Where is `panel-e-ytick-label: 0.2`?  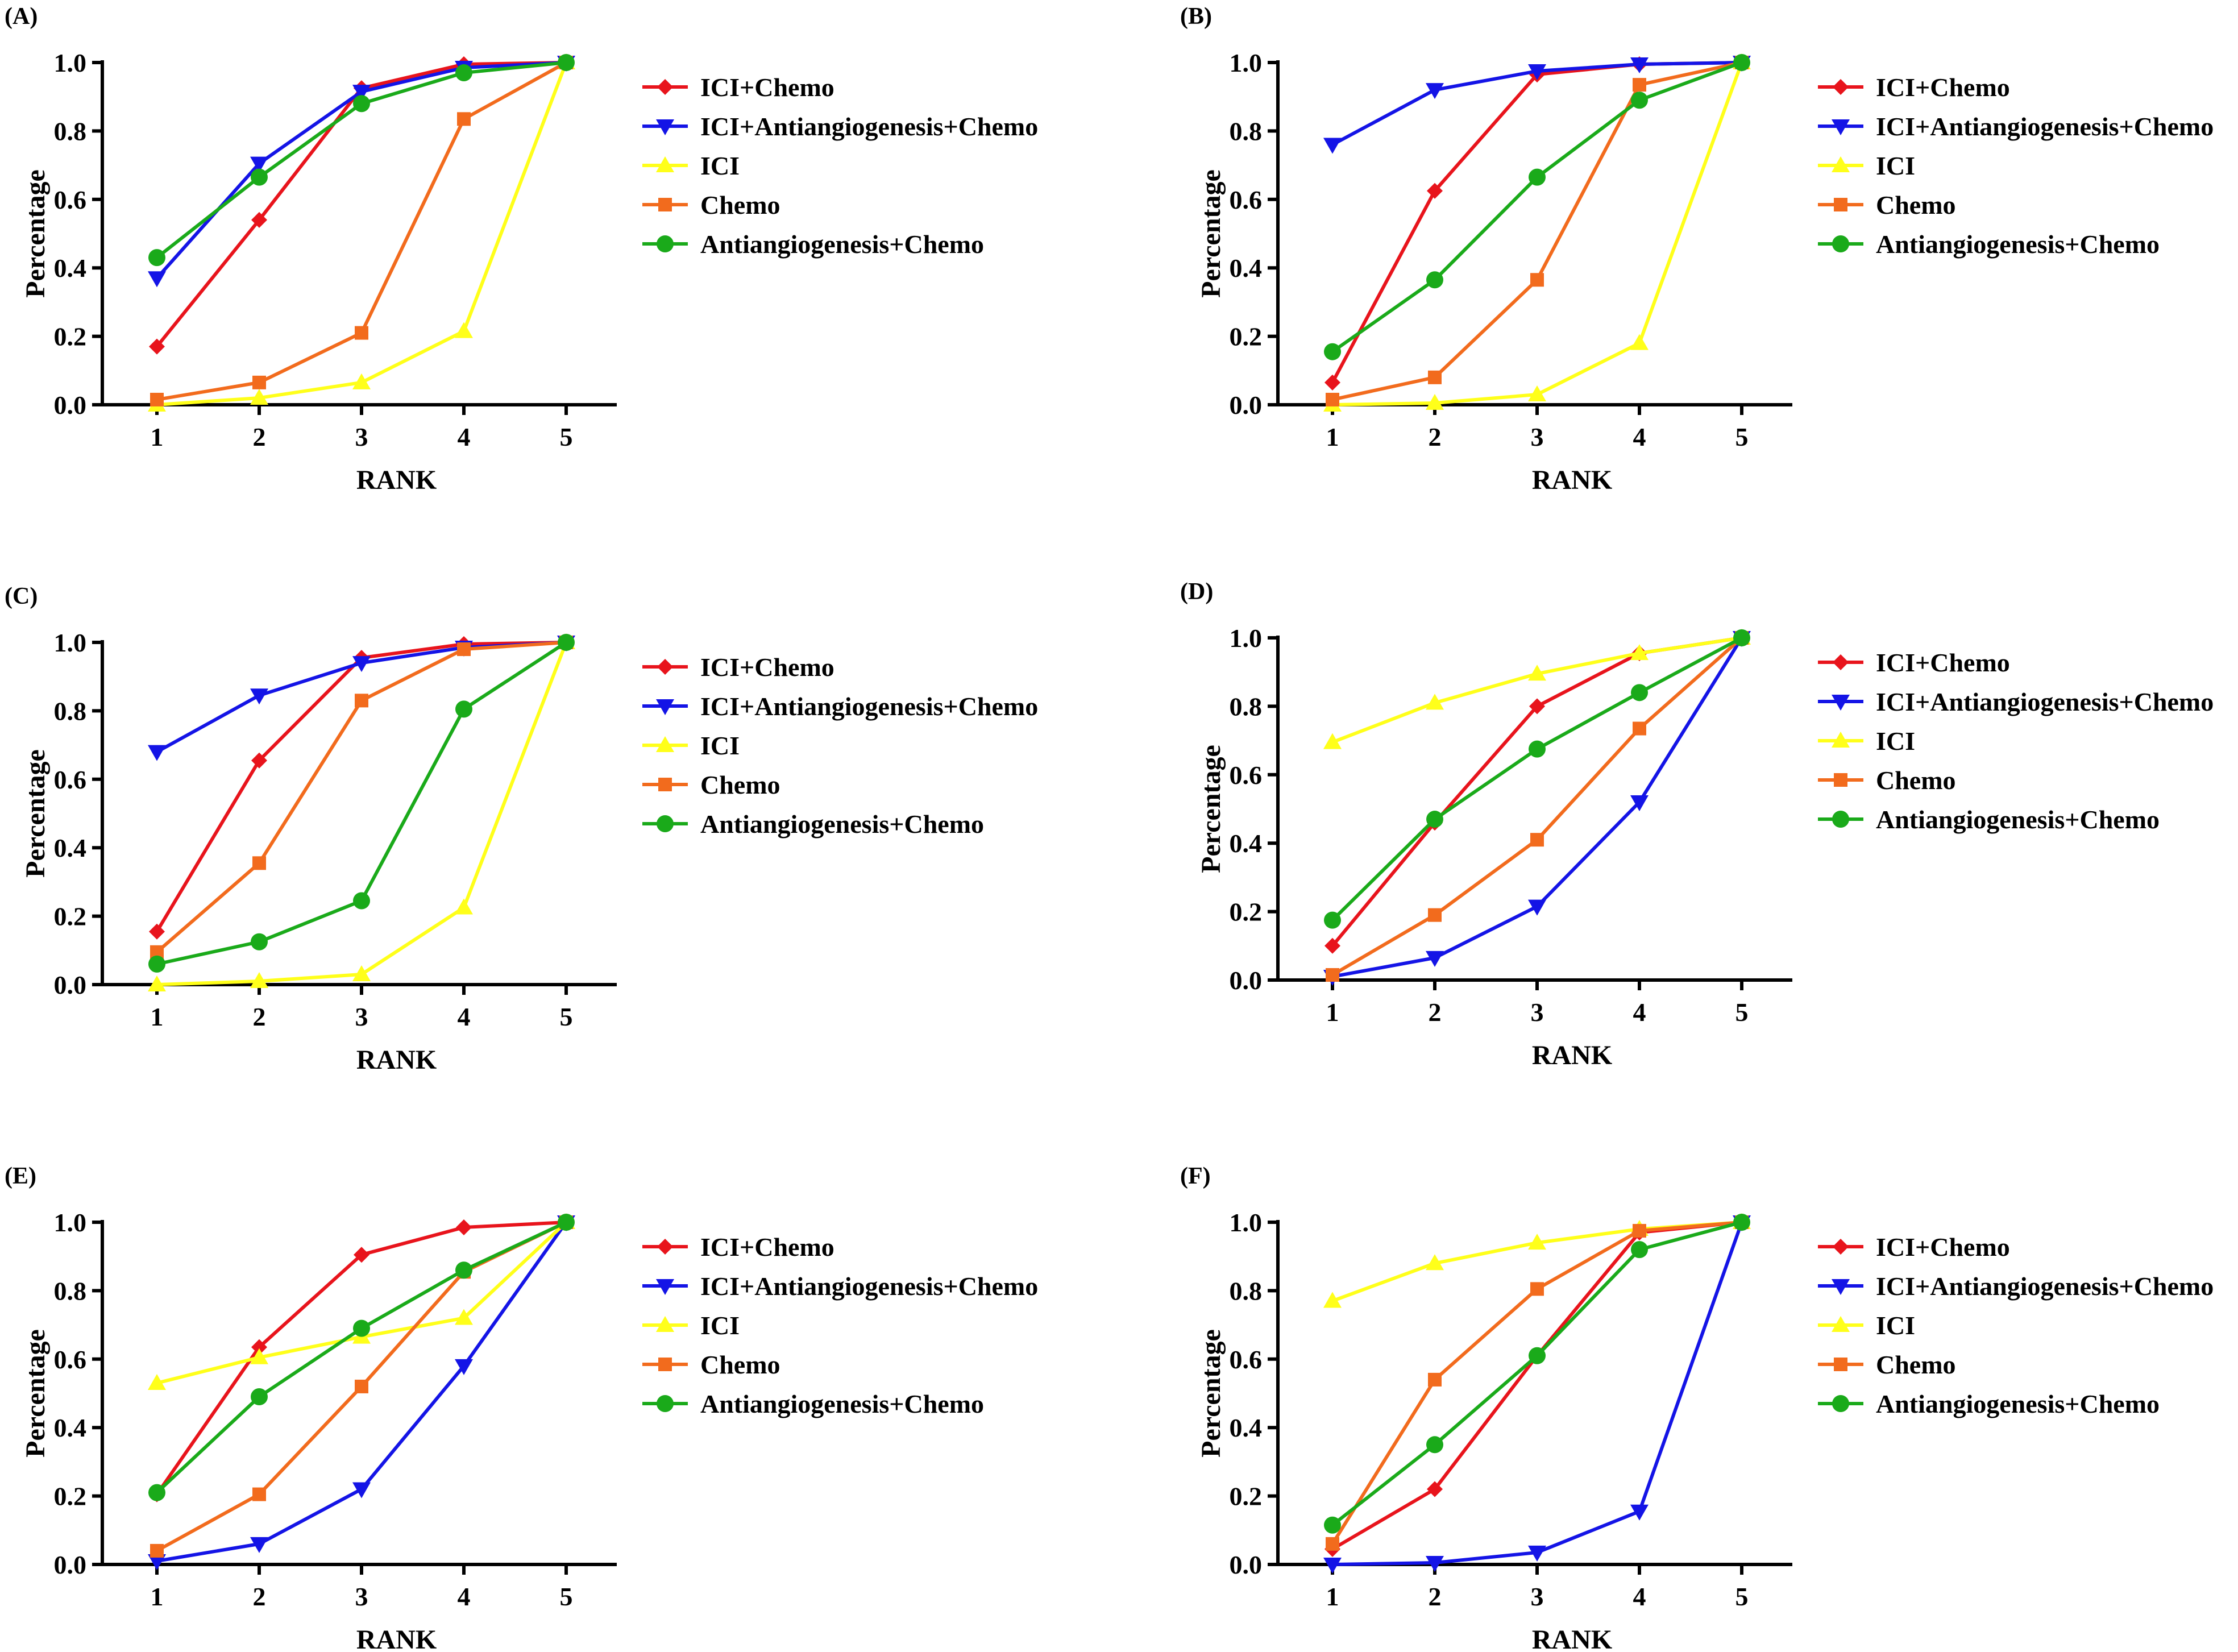 panel-e-ytick-label: 0.2 is located at coordinates (70, 1497).